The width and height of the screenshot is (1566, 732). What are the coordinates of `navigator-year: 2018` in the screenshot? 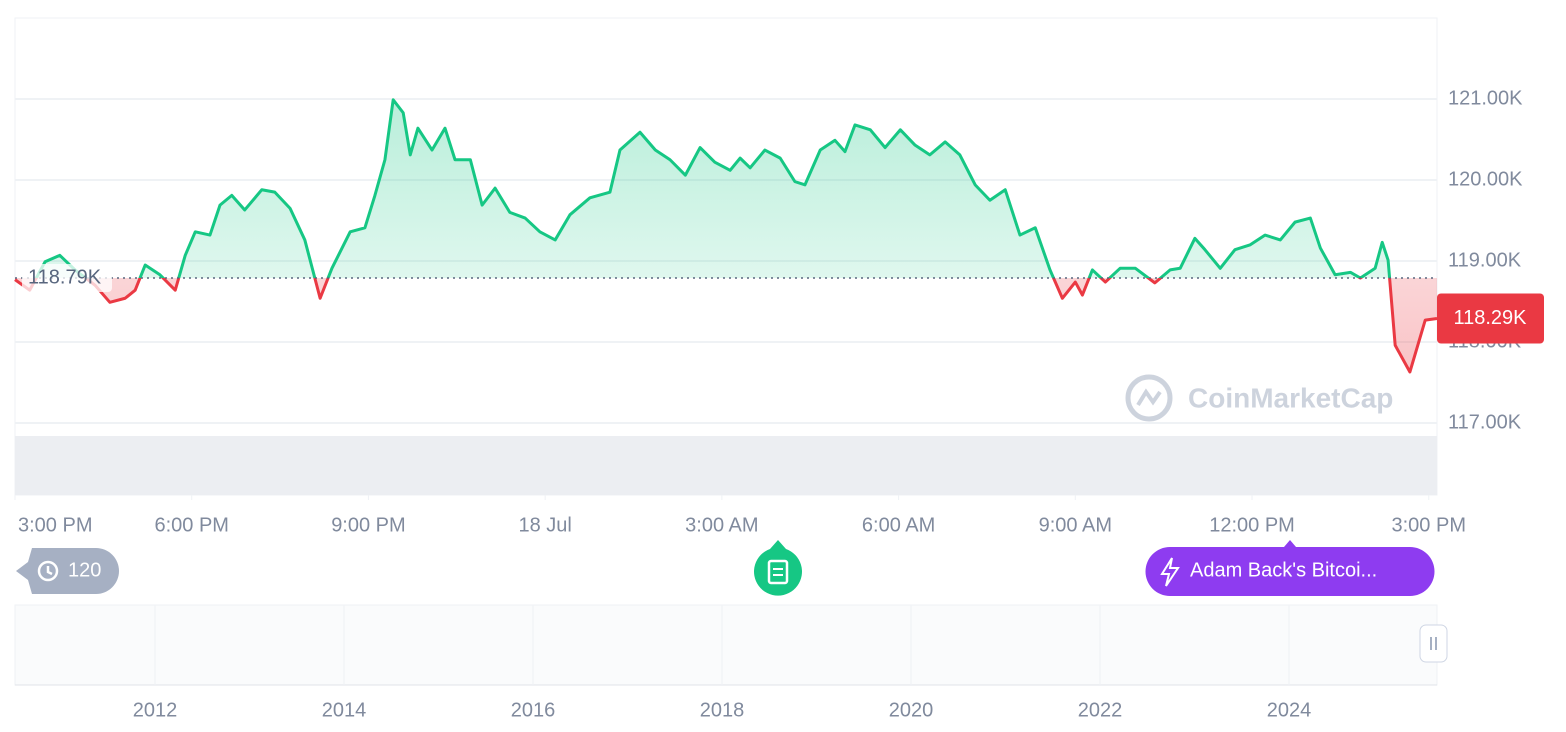 It's located at (722, 710).